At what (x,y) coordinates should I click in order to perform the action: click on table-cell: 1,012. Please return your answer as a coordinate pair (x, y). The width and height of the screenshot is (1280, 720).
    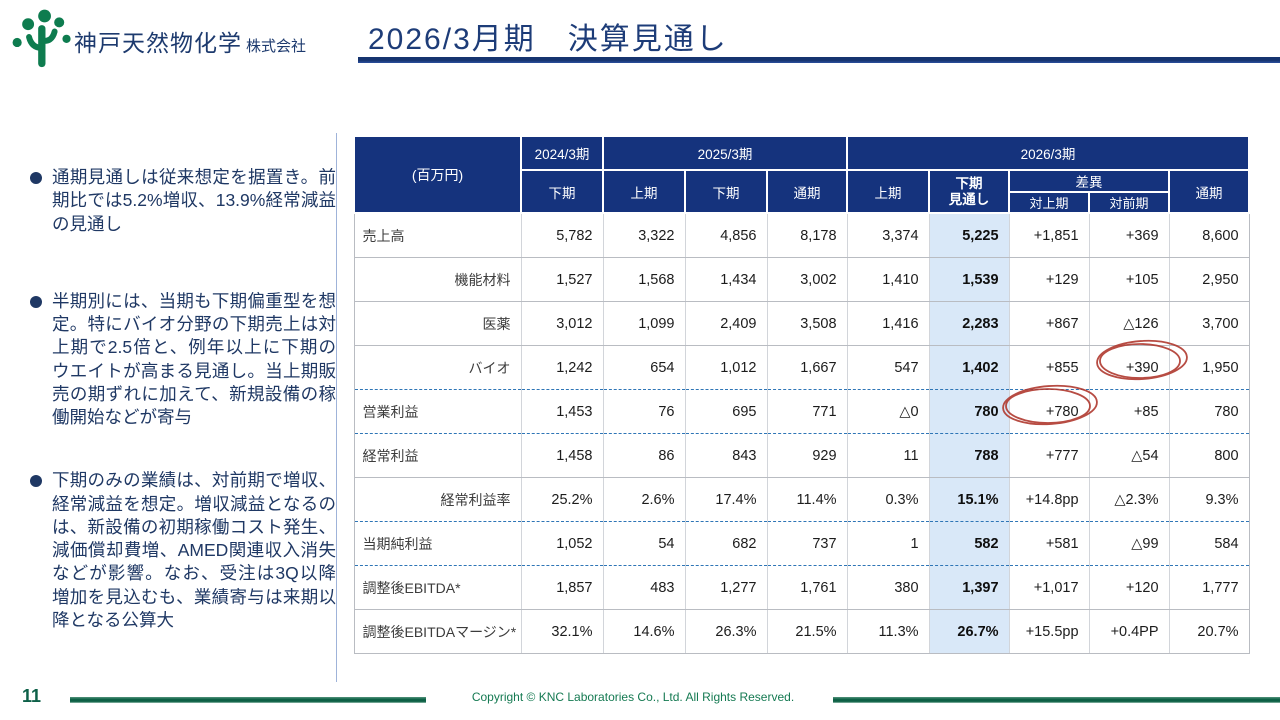
    Looking at the image, I should click on (726, 367).